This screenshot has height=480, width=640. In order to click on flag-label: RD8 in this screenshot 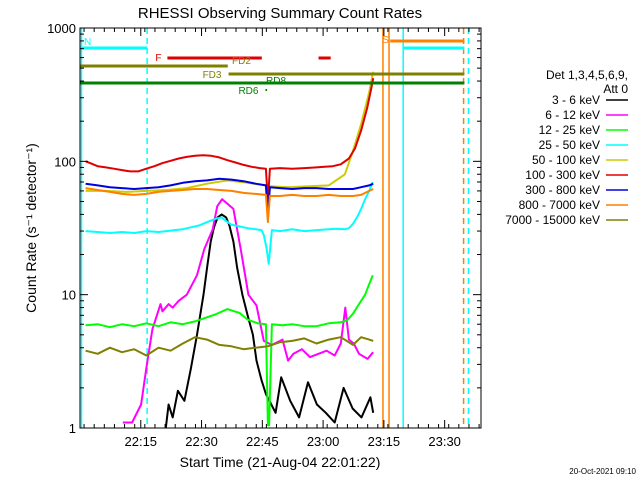, I will do `click(276, 81)`.